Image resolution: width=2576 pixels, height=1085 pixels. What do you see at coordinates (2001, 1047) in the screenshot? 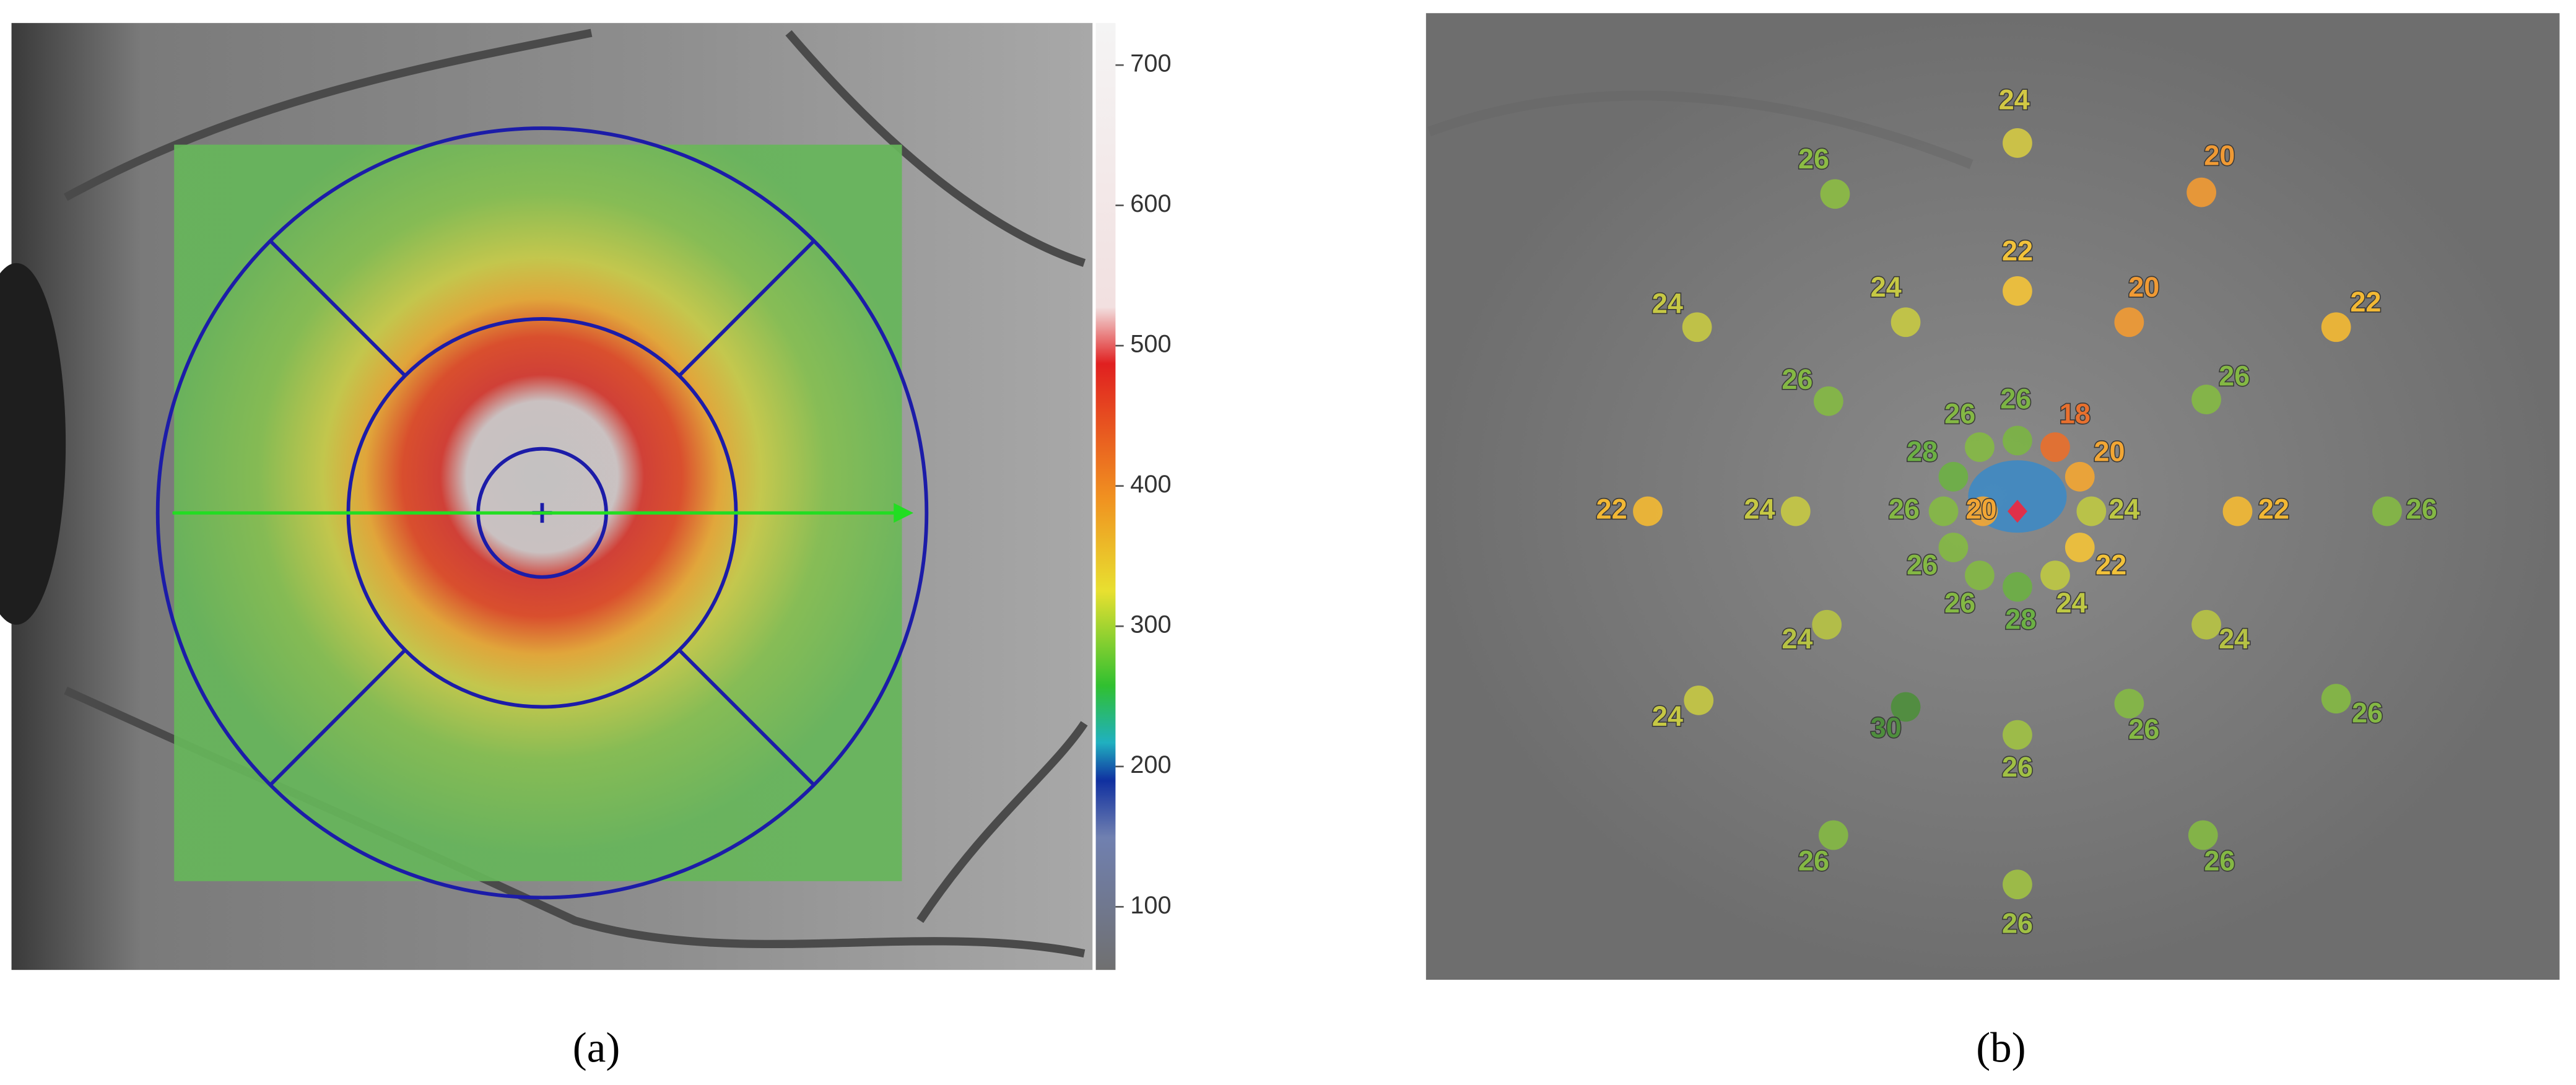
I see `panel-label: (b)` at bounding box center [2001, 1047].